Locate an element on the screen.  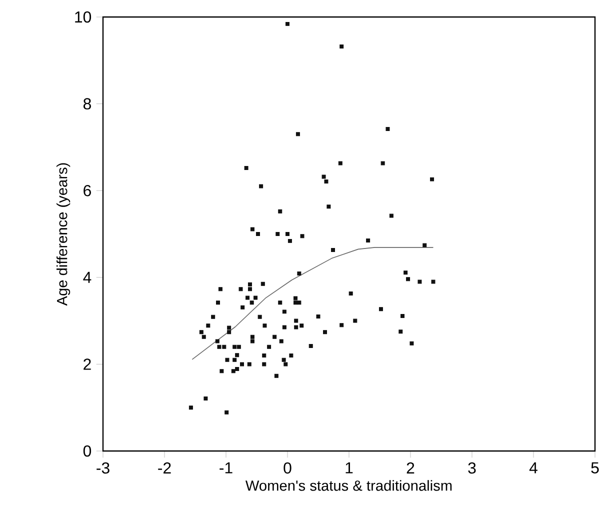
x-axis-title: Women's status & traditionalism is located at coordinates (348, 485).